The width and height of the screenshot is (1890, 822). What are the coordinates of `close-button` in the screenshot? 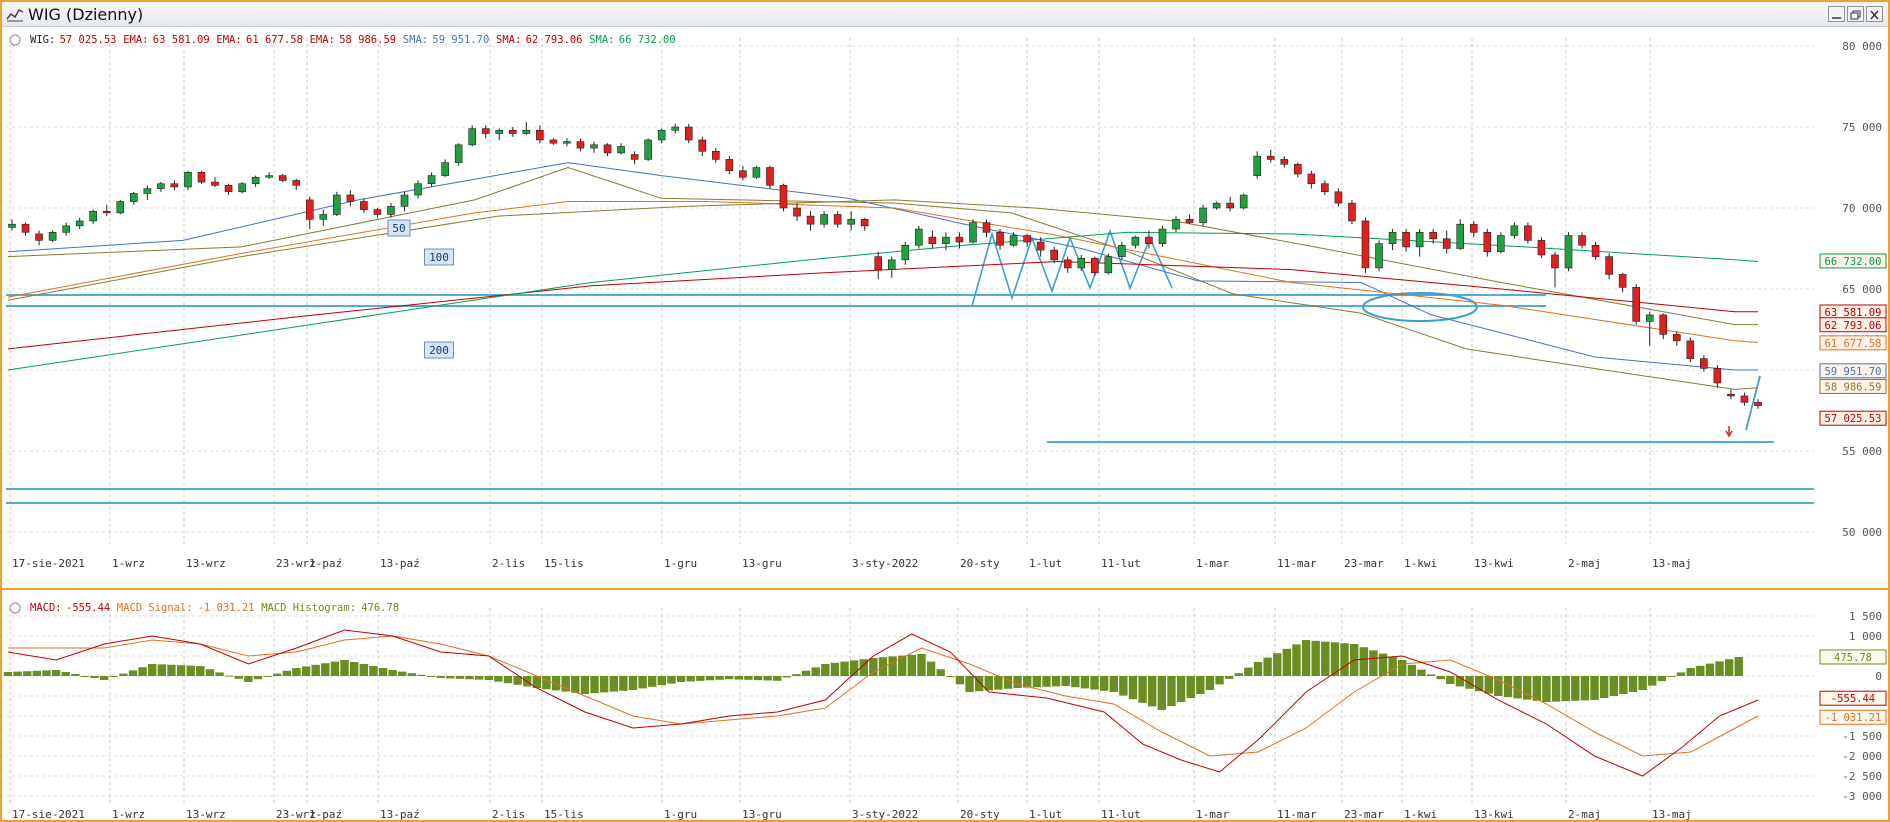 It's located at (1874, 14).